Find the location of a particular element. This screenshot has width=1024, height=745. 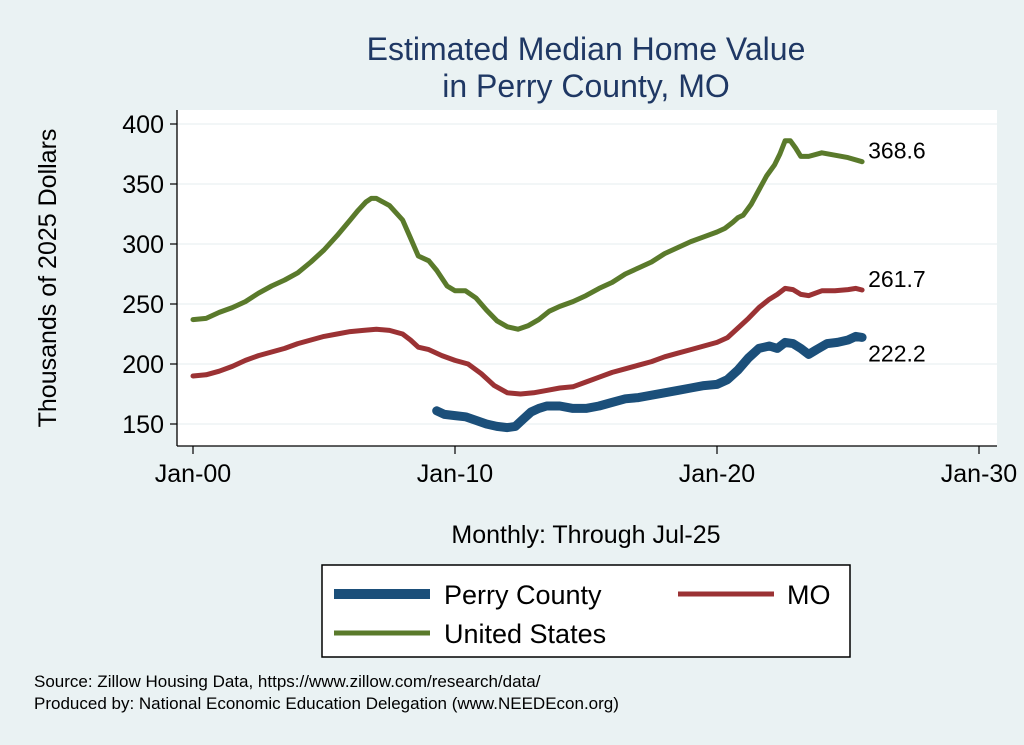

y-tick-label-400: 400 is located at coordinates (143, 125).